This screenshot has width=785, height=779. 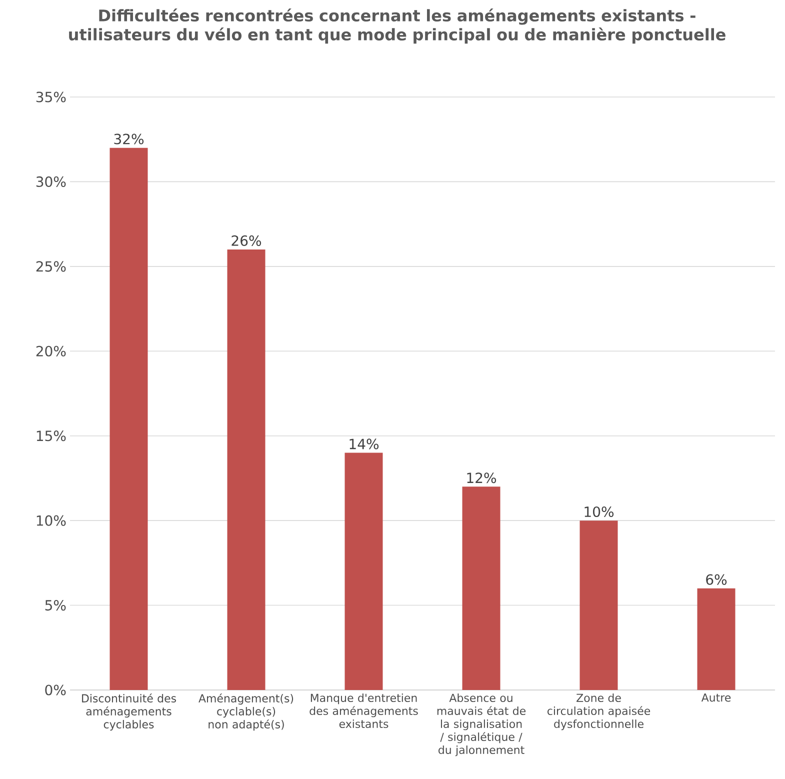 What do you see at coordinates (51, 182) in the screenshot?
I see `y-tick-label: 30%` at bounding box center [51, 182].